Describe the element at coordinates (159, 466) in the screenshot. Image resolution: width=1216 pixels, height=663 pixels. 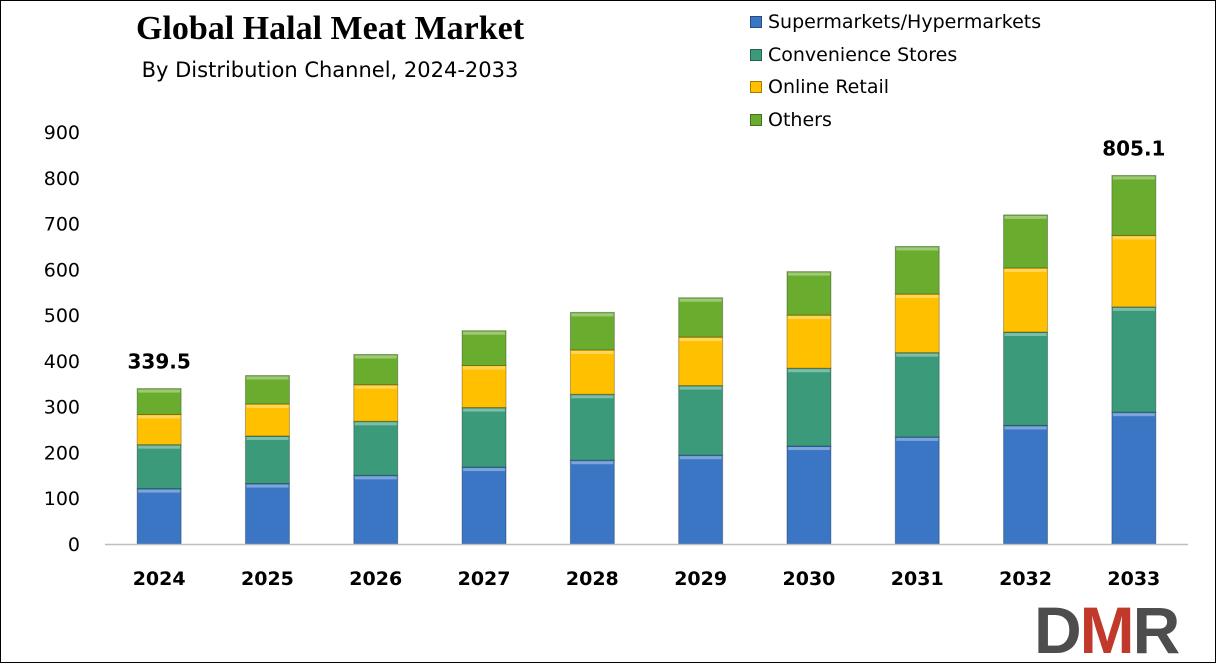
I see `bar-stack-2024` at that location.